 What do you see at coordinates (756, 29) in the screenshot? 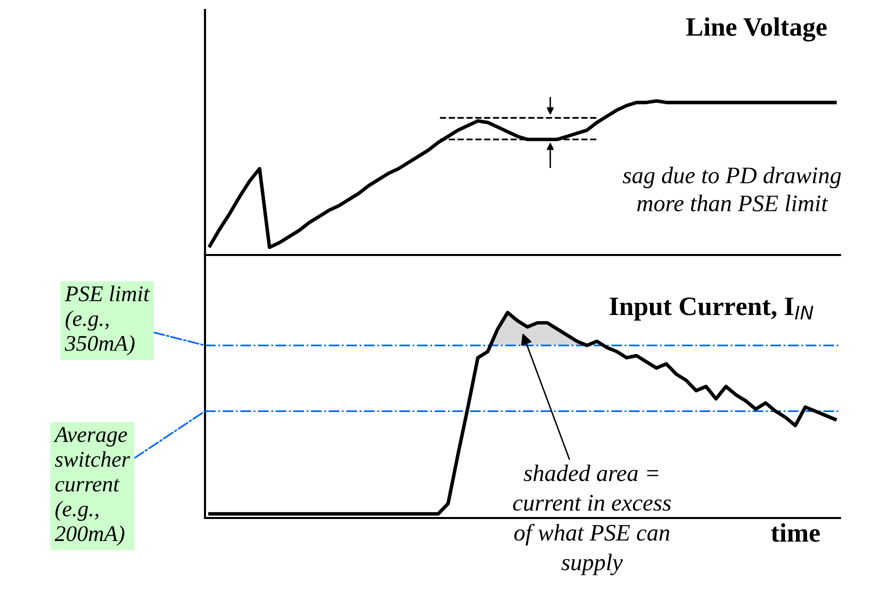
I see `chart-title: Line Voltage` at bounding box center [756, 29].